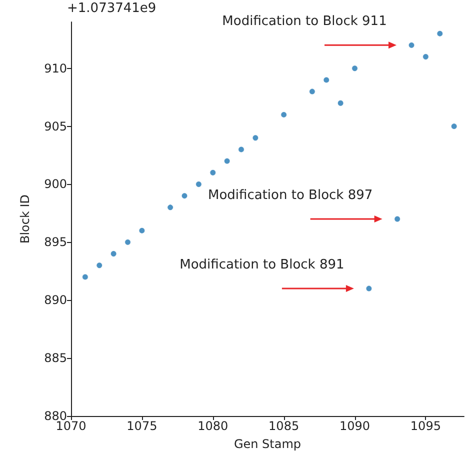 The image size is (466, 461). I want to click on x-tick-label: 1070, so click(71, 426).